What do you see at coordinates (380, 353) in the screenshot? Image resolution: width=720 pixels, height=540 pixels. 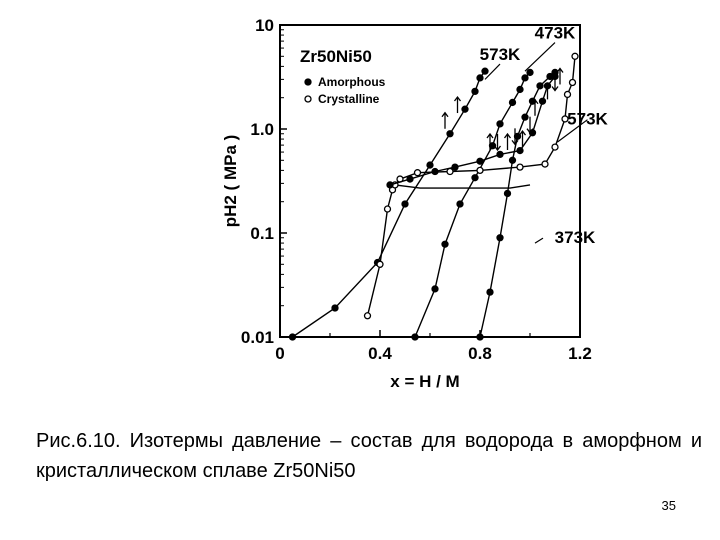 I see `x-tick-label: 0.4` at bounding box center [380, 353].